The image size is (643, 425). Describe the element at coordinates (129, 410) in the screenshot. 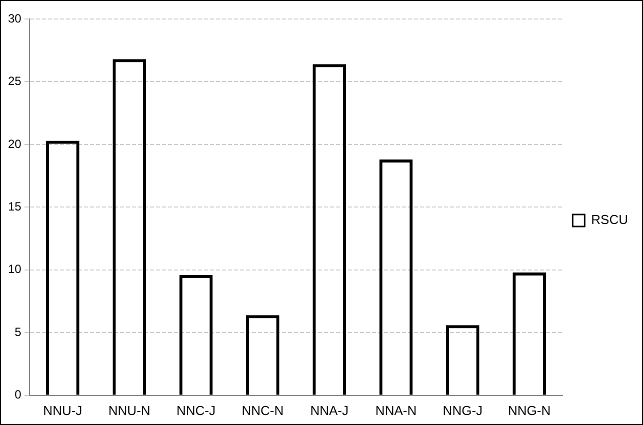

I see `x-tick-label: NNU-N` at that location.